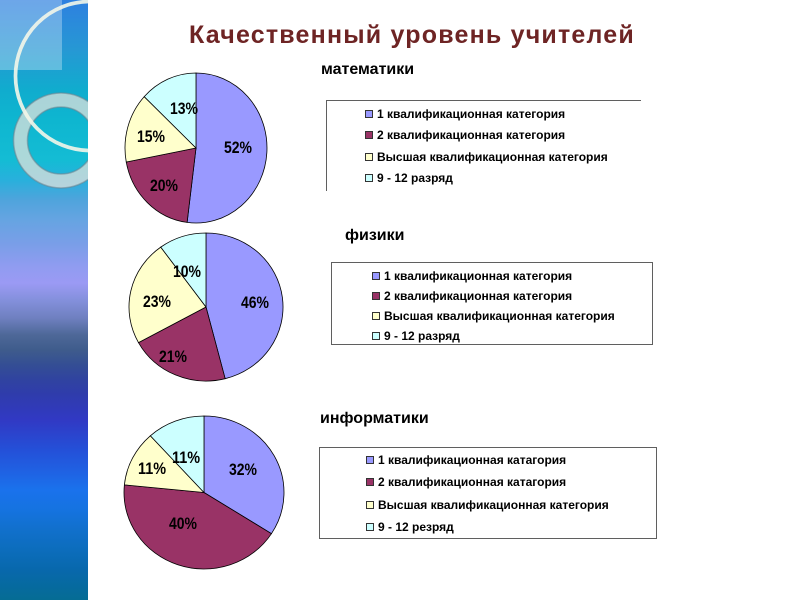 The image size is (800, 600). Describe the element at coordinates (184, 108) in the screenshot. I see `svg-text: 13%` at that location.